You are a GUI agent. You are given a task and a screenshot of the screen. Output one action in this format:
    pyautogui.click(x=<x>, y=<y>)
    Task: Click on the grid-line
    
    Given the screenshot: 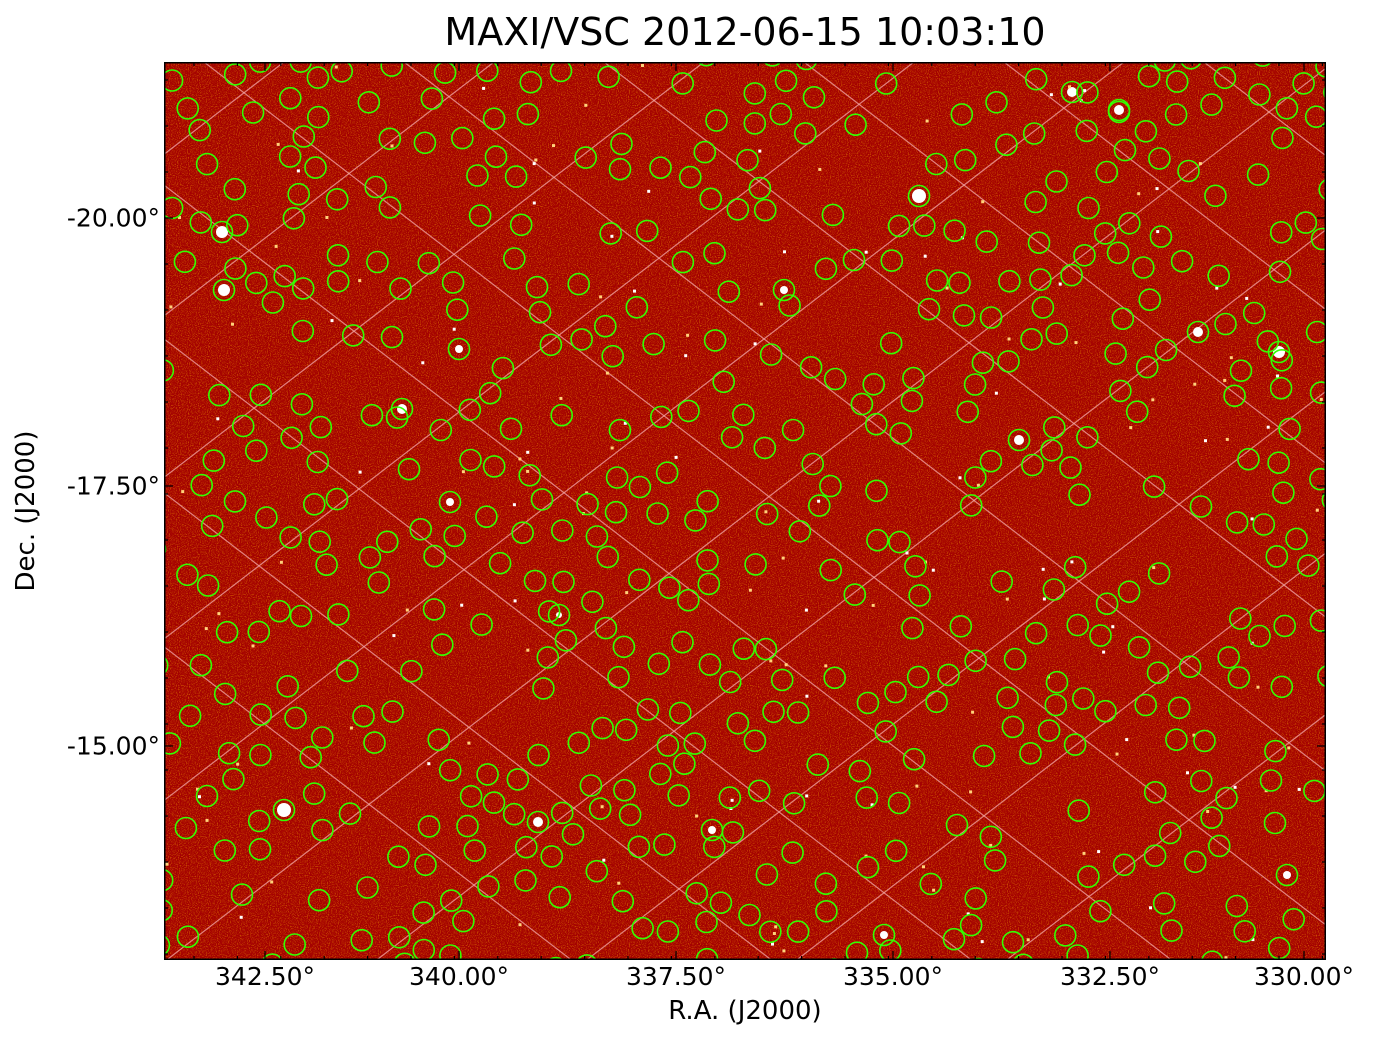 What is the action you would take?
    pyautogui.click(x=1064, y=263)
    